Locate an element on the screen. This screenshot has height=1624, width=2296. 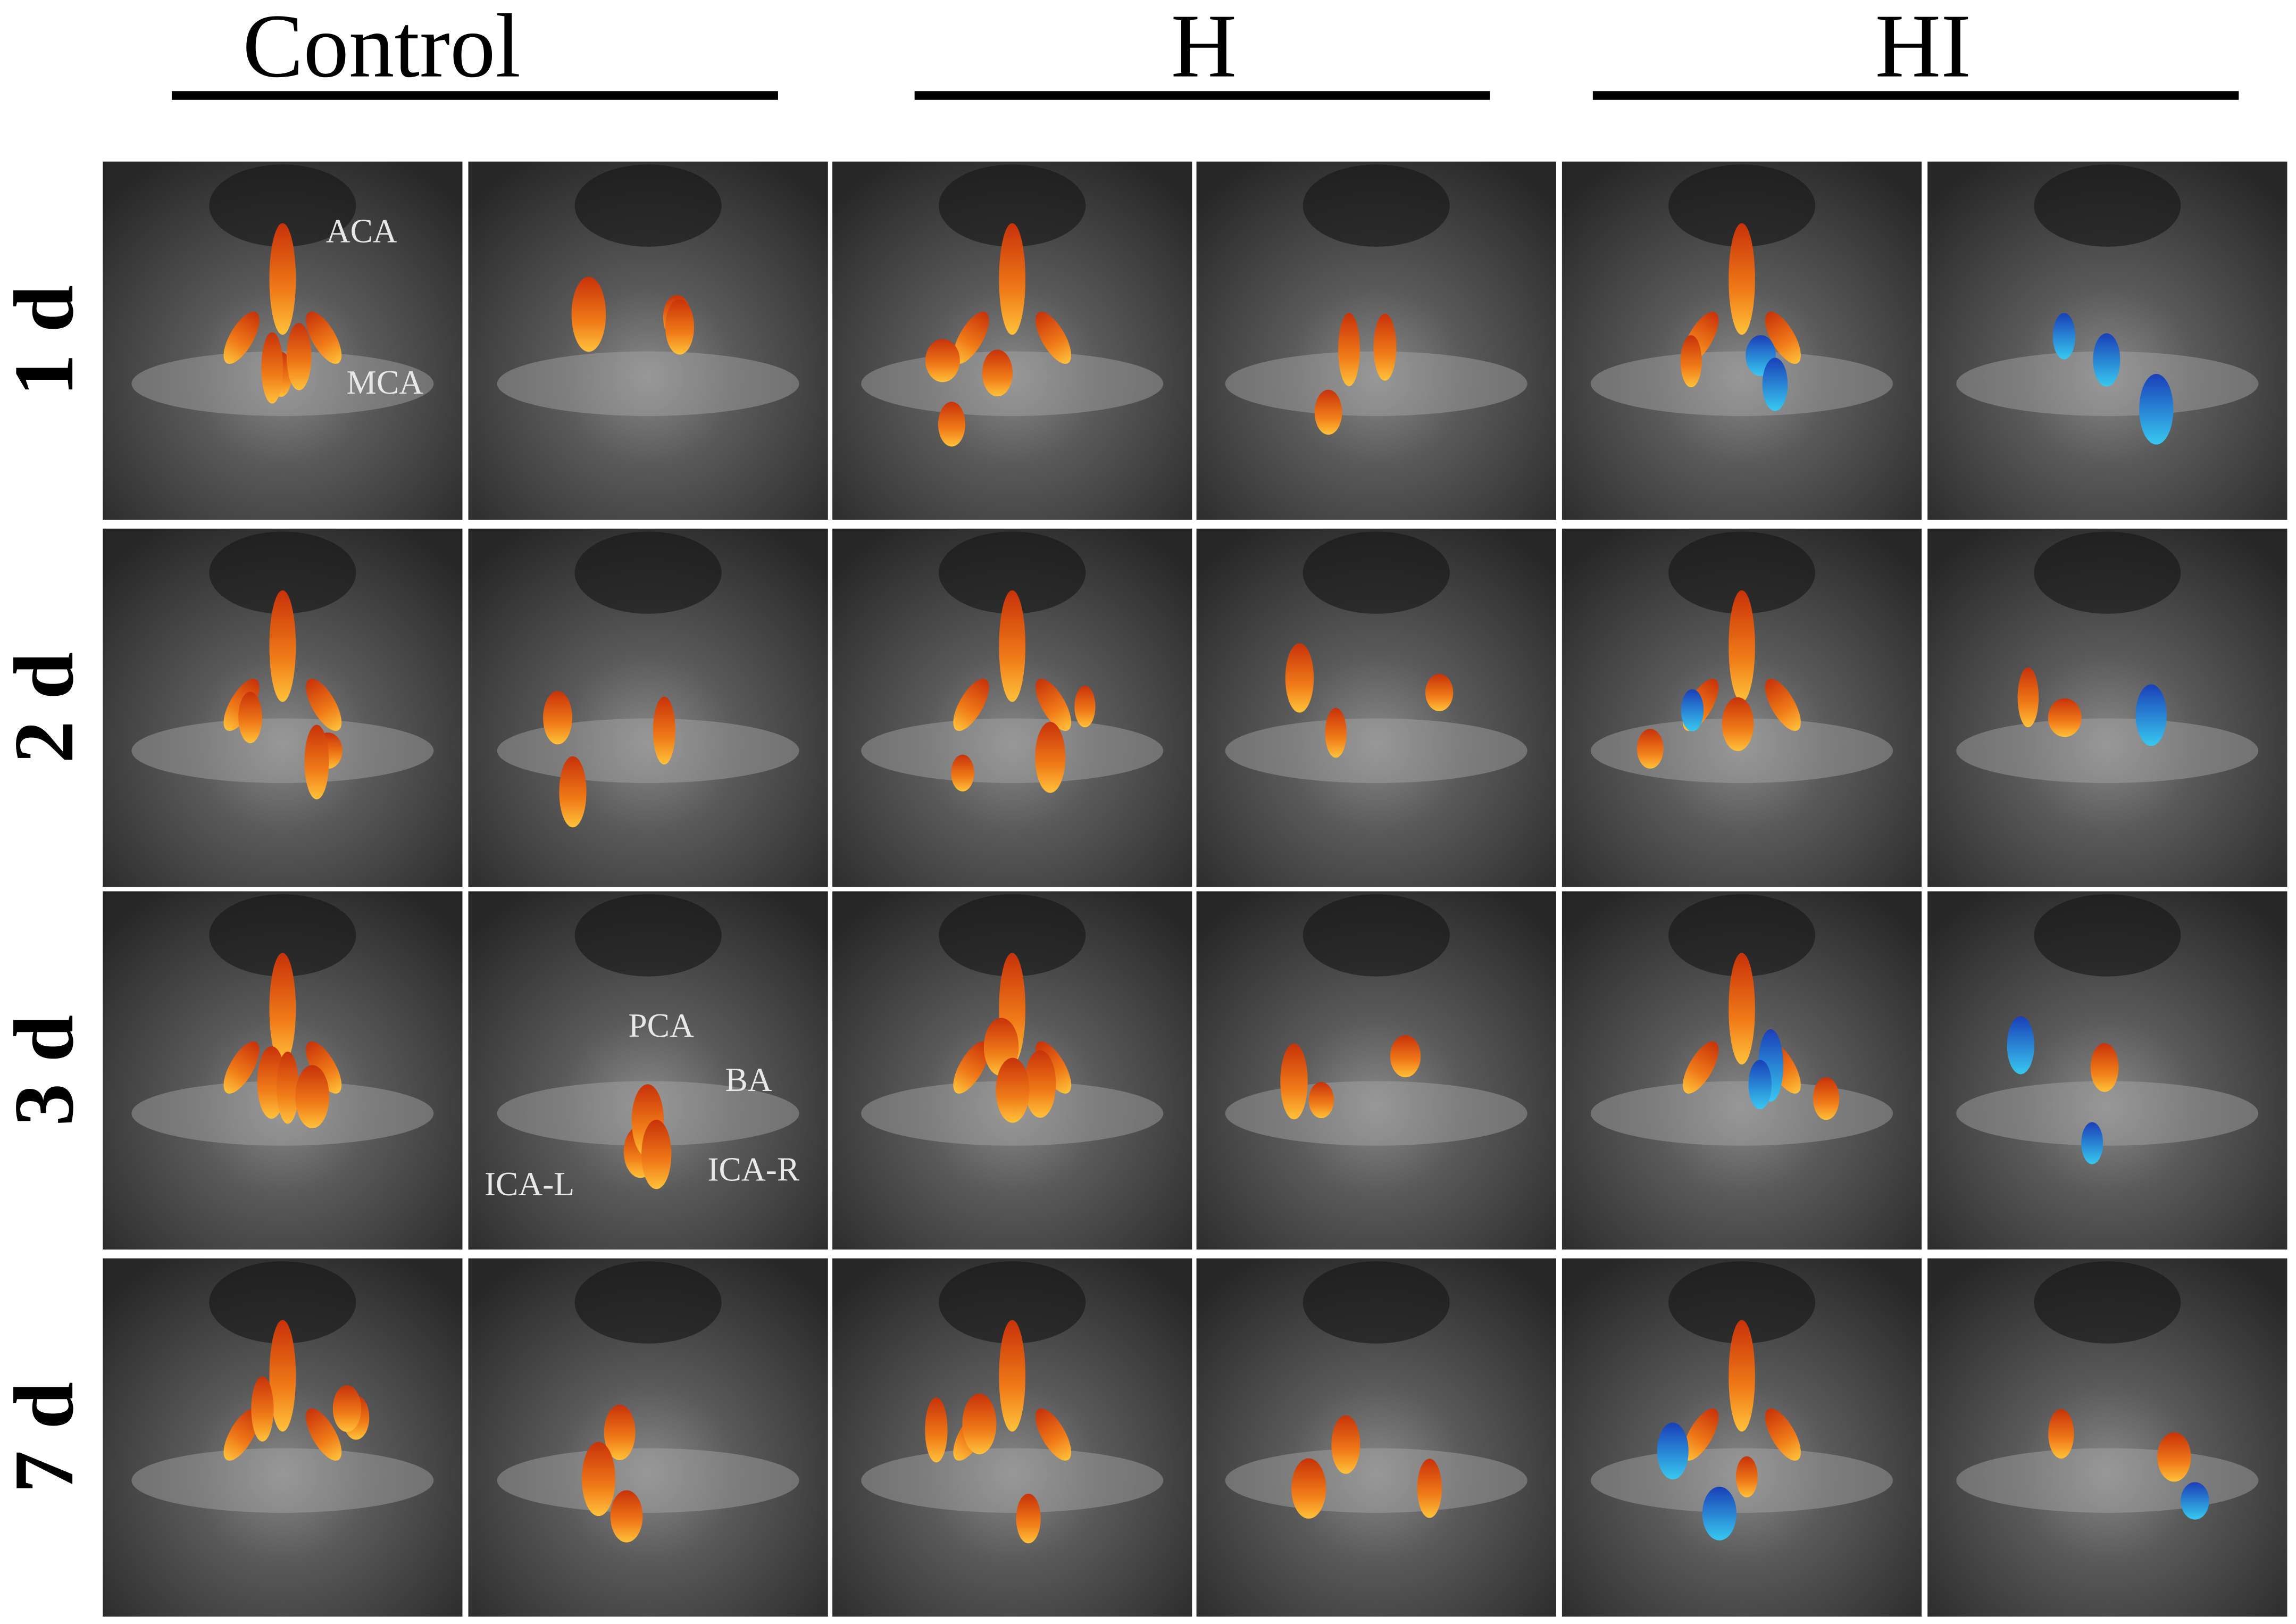
vessel-annotation: ICA-L is located at coordinates (529, 1184).